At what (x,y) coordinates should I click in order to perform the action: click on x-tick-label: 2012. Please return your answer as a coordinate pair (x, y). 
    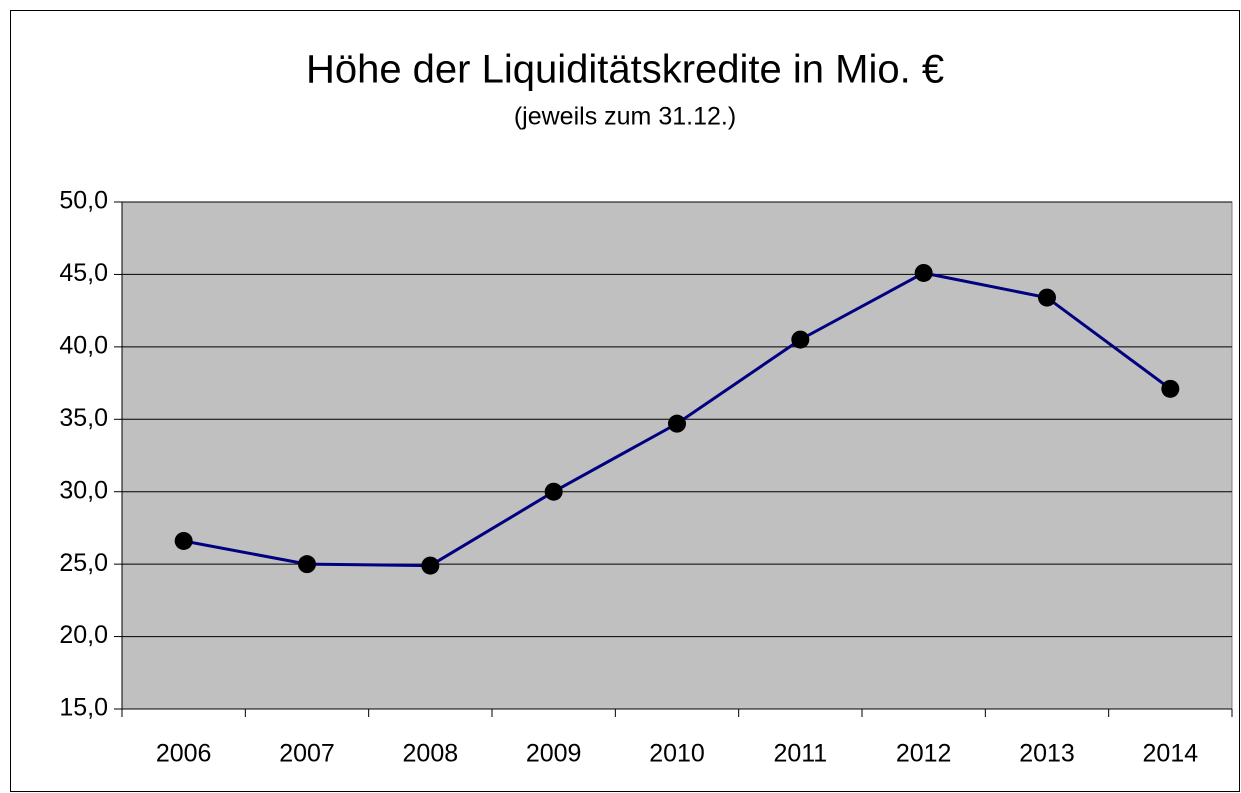
    Looking at the image, I should click on (924, 754).